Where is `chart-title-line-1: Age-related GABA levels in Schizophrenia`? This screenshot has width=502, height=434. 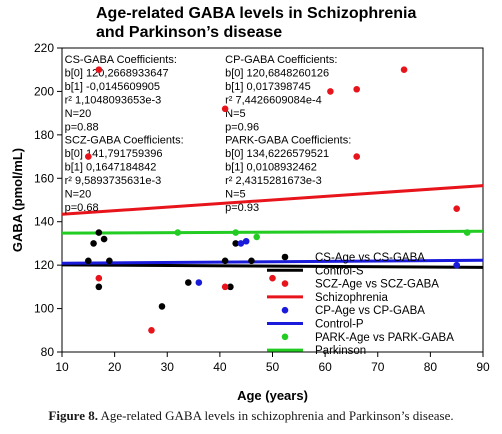
chart-title-line-1: Age-related GABA levels in Schizophrenia is located at coordinates (256, 13).